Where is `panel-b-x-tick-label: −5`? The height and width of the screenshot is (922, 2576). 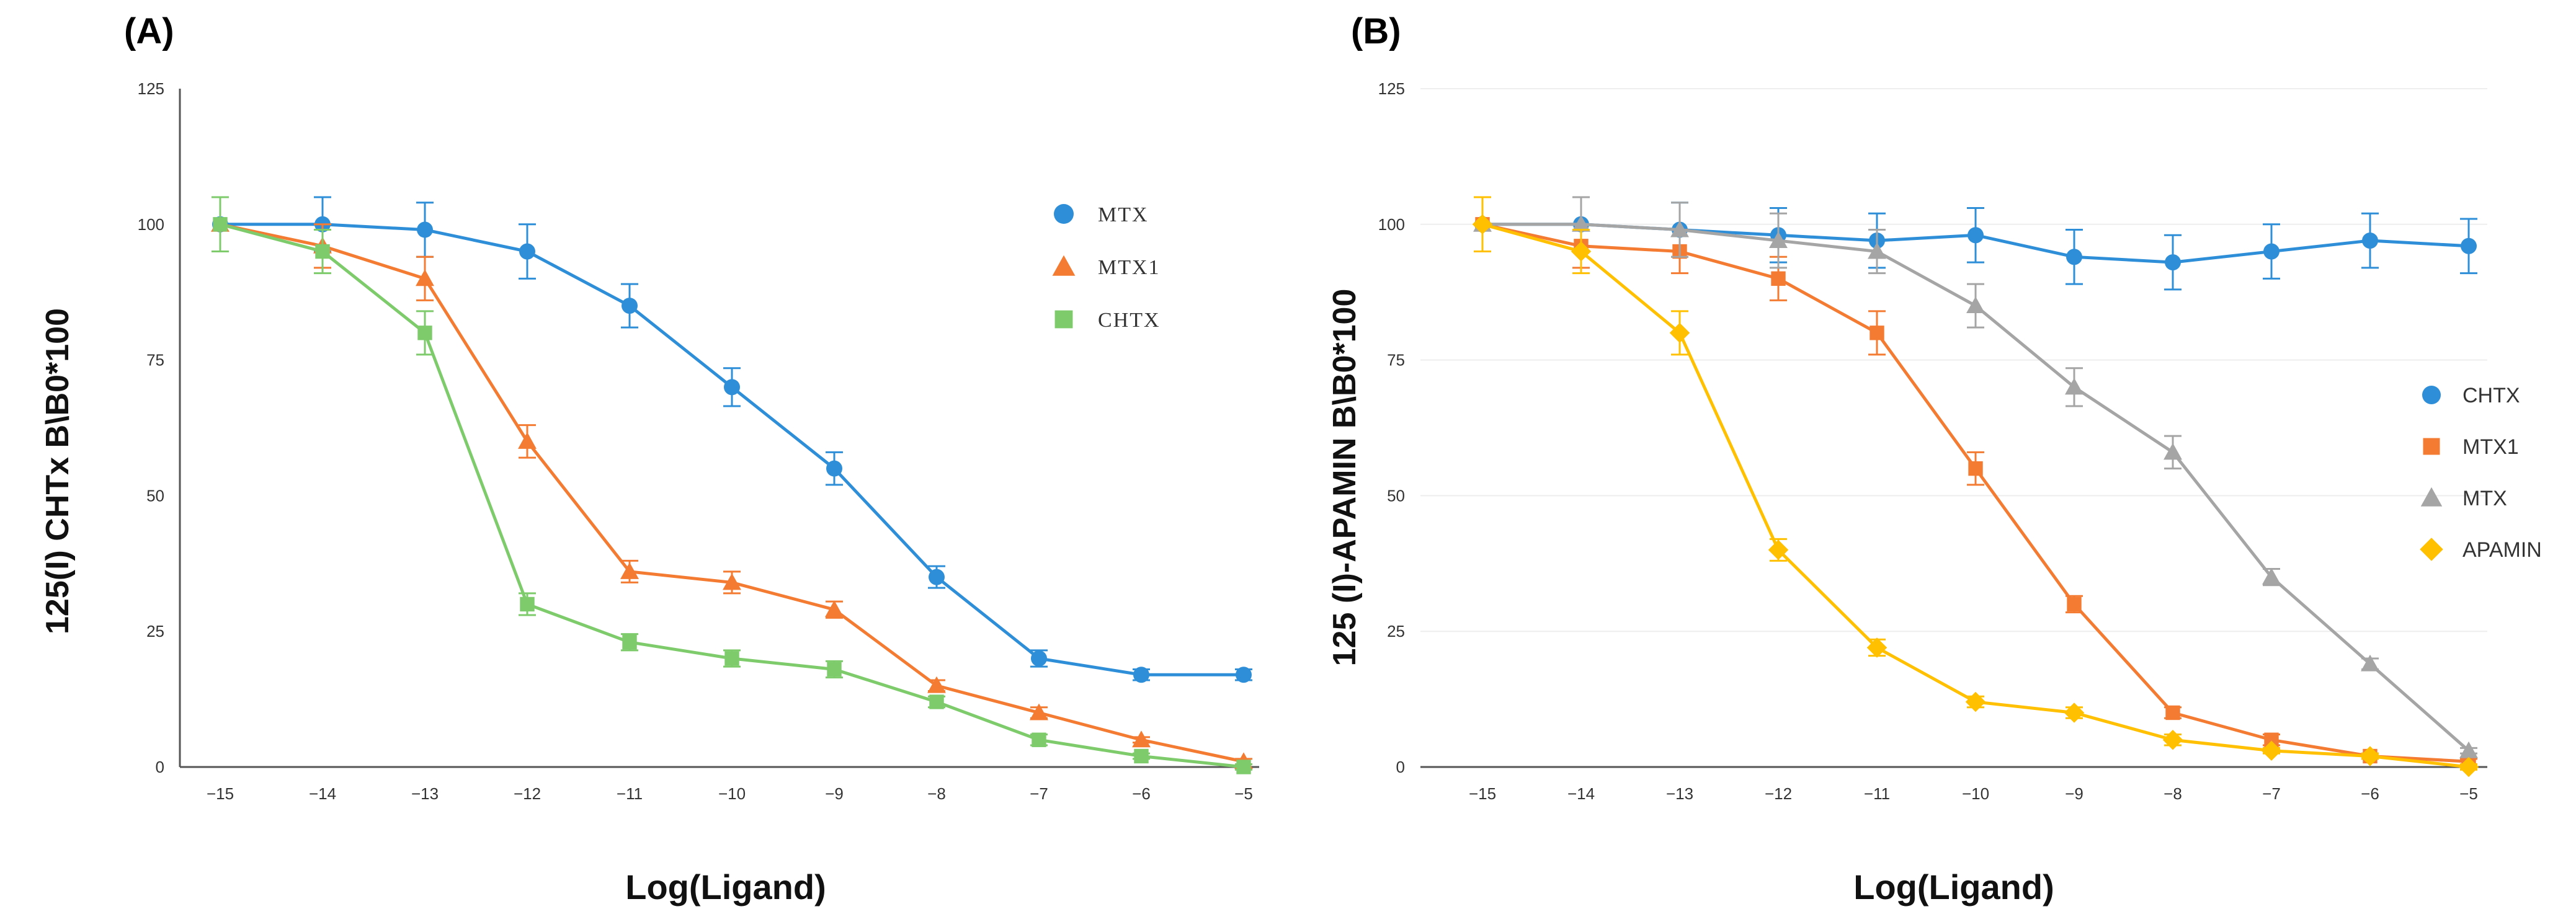 panel-b-x-tick-label: −5 is located at coordinates (2468, 793).